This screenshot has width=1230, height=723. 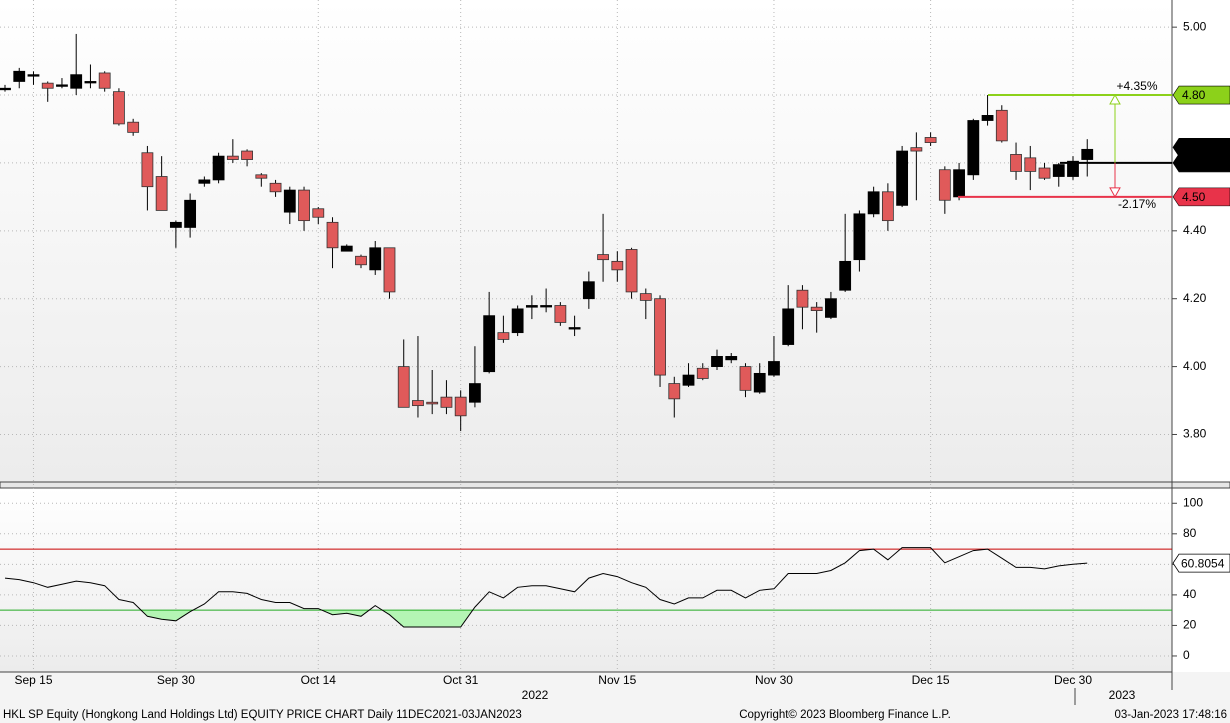 What do you see at coordinates (845, 715) in the screenshot?
I see `footer-center: Copyright© 2023 Bloomberg Finance L.P.` at bounding box center [845, 715].